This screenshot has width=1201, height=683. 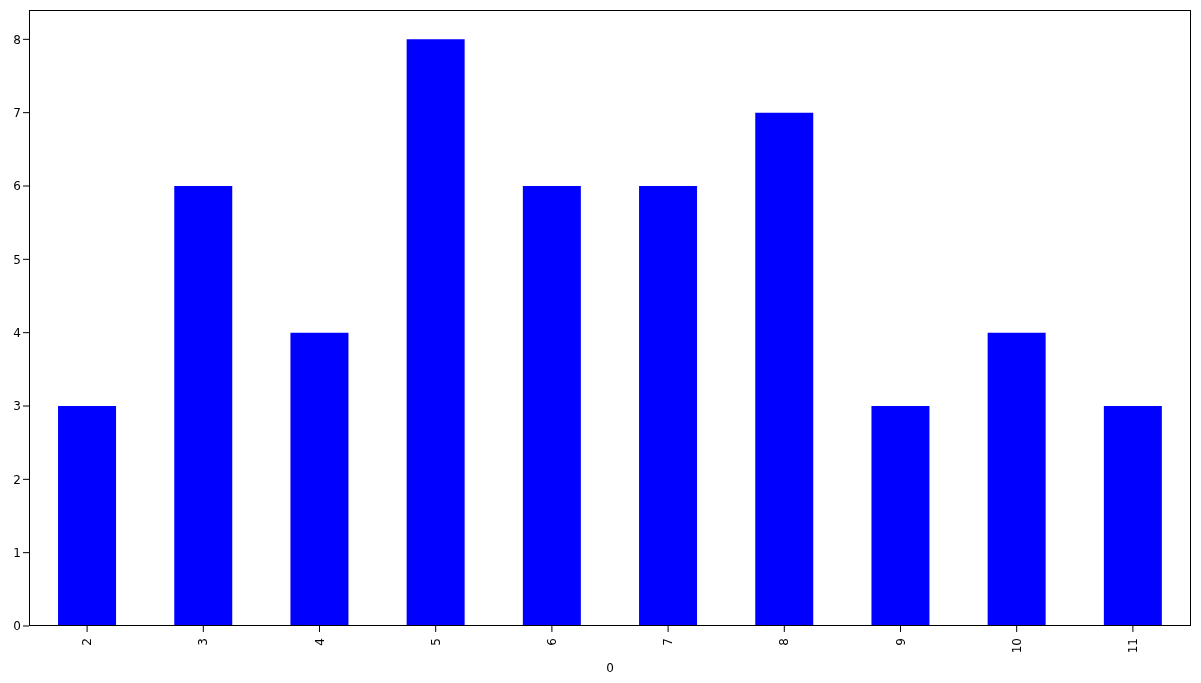 I want to click on y-tick-label: 0, so click(x=17, y=626).